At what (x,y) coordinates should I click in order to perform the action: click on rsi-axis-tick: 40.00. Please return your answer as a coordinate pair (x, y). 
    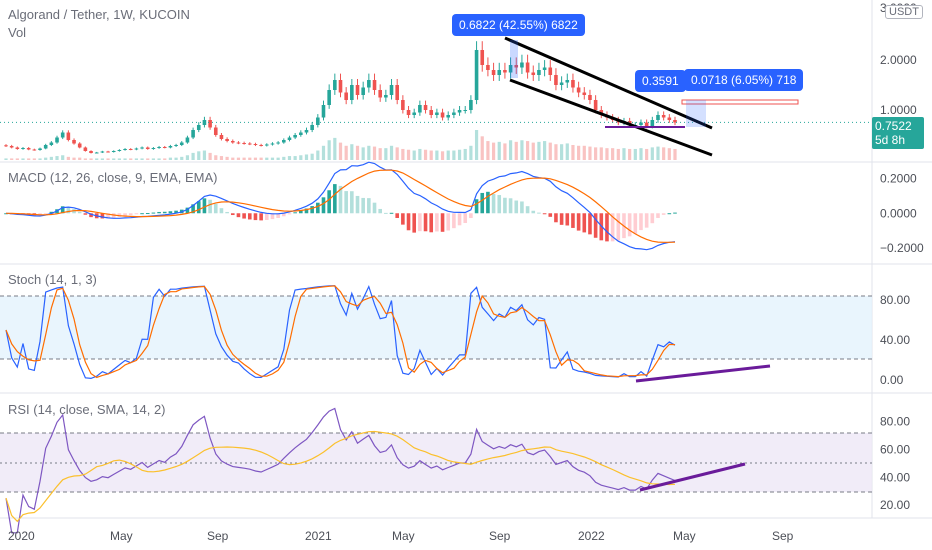
    Looking at the image, I should click on (895, 477).